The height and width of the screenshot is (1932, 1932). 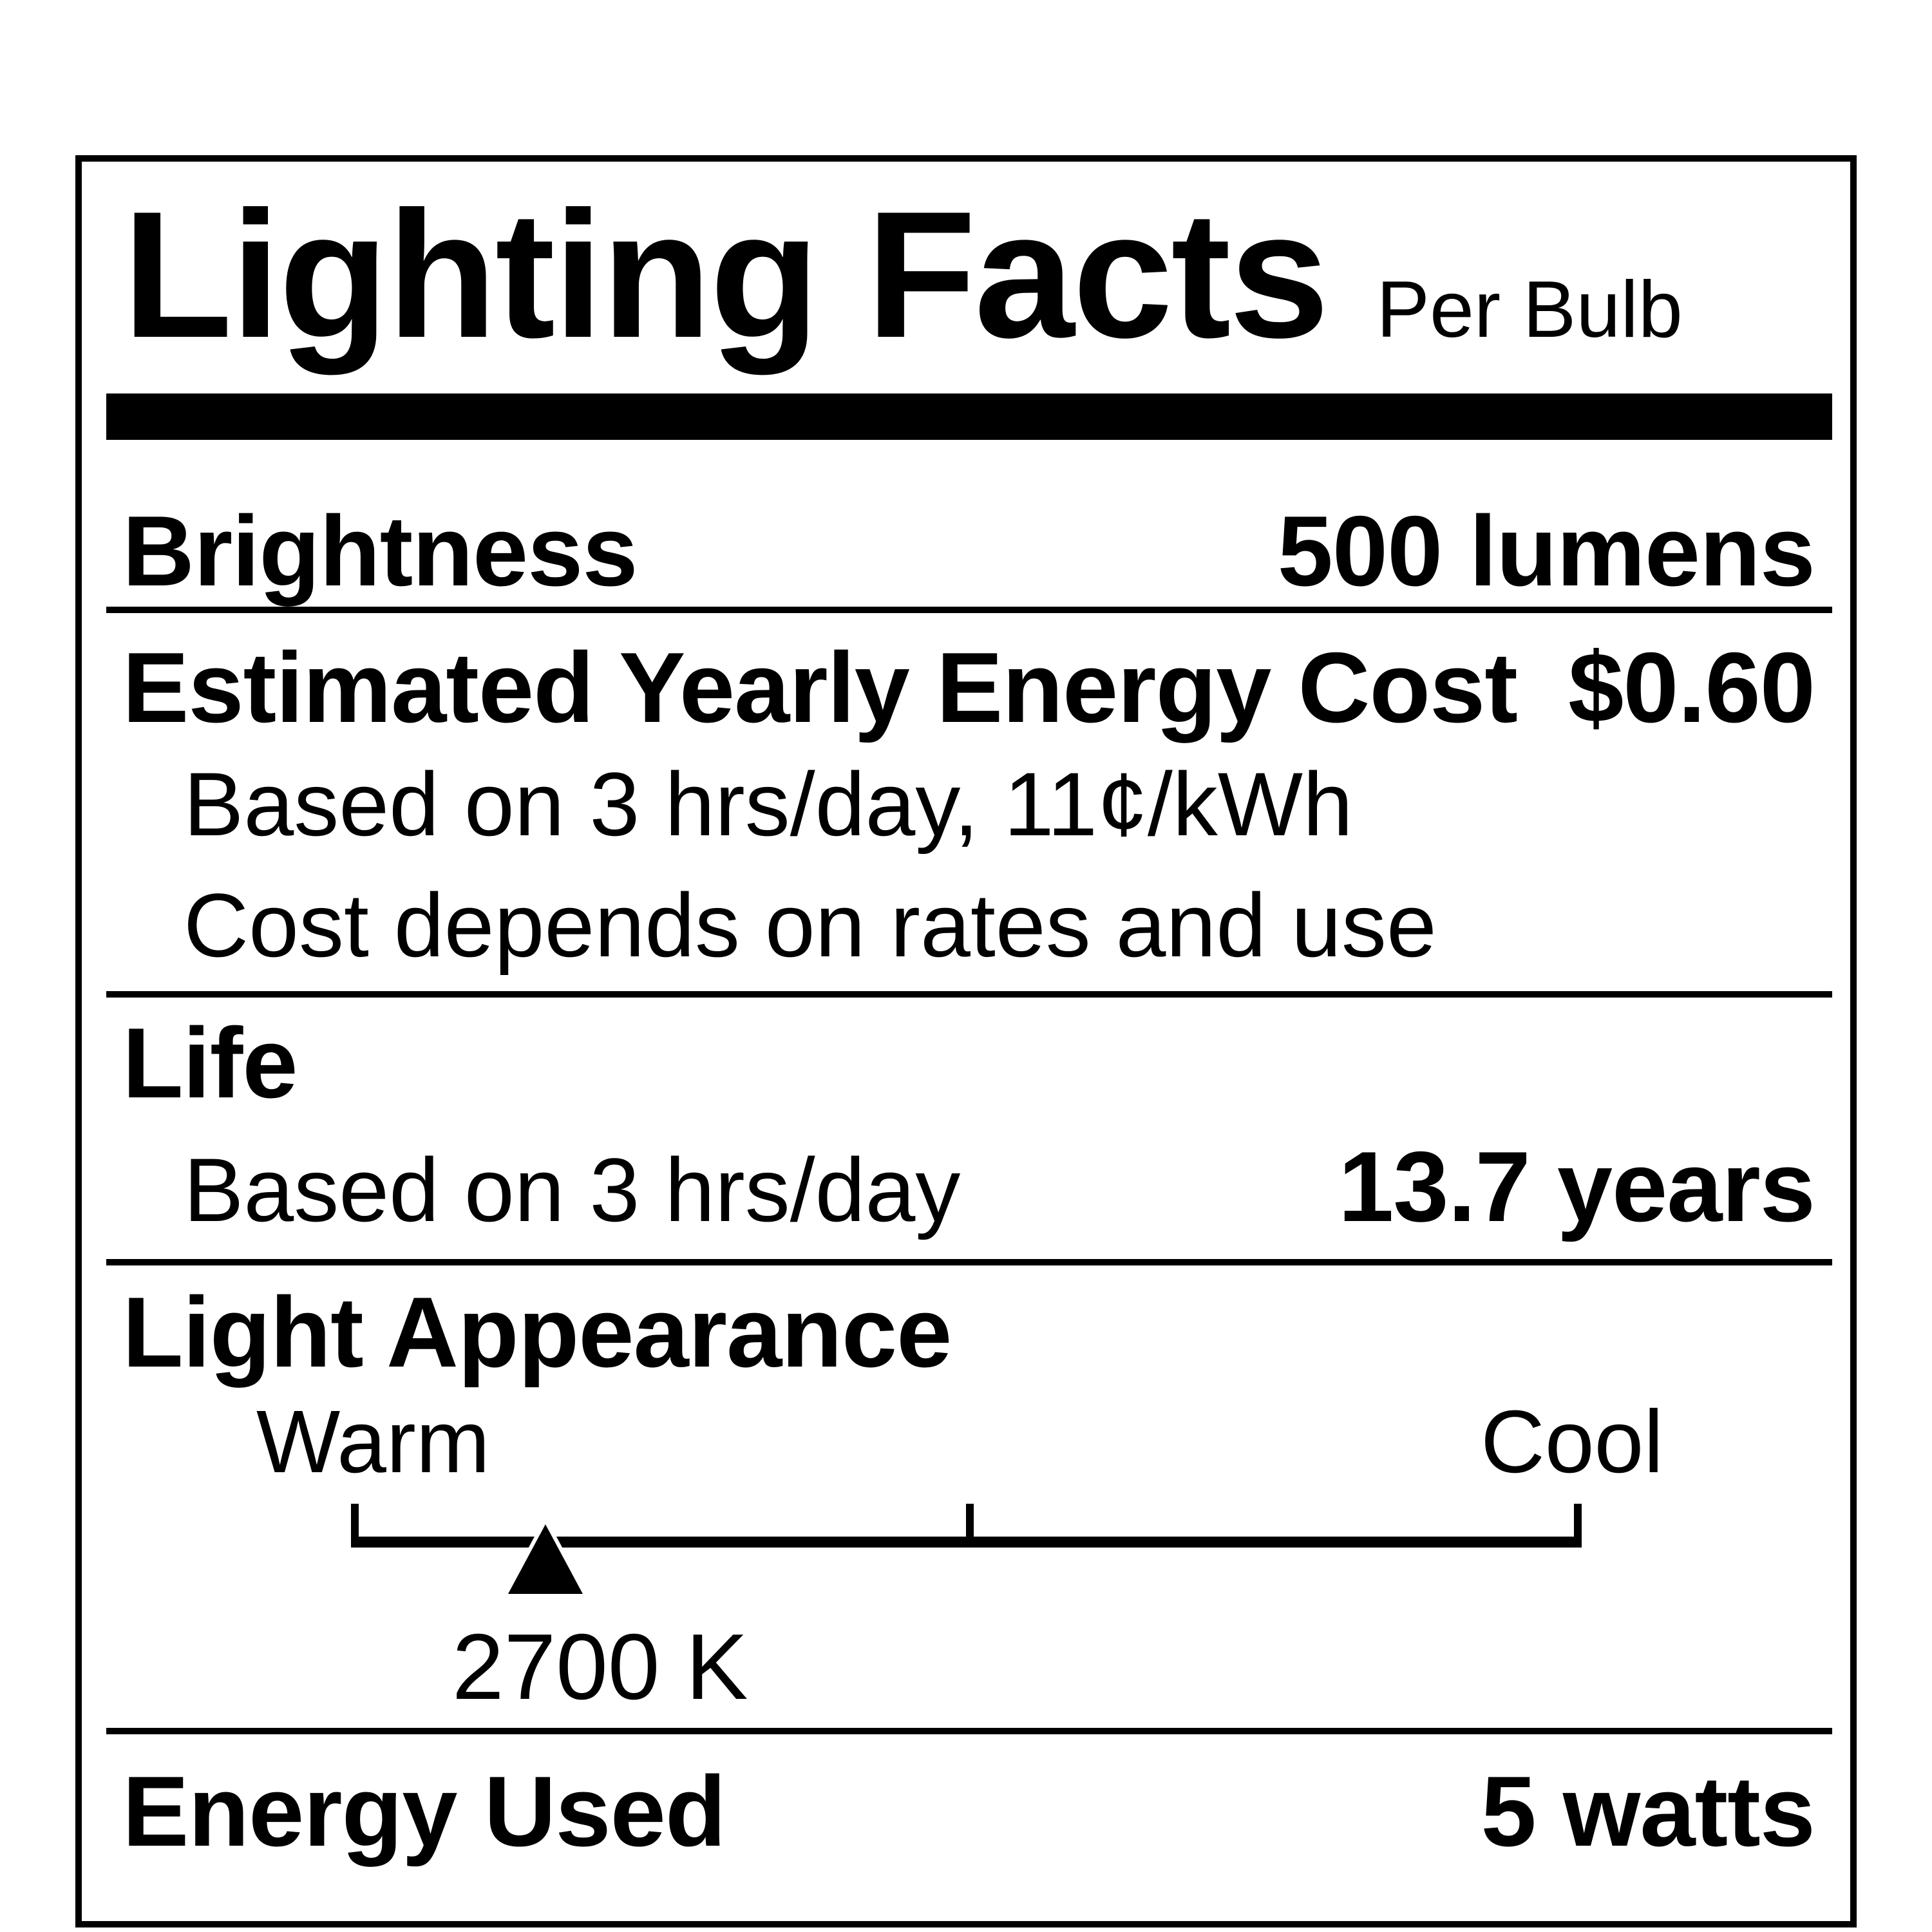 What do you see at coordinates (969, 1262) in the screenshot?
I see `divider-life` at bounding box center [969, 1262].